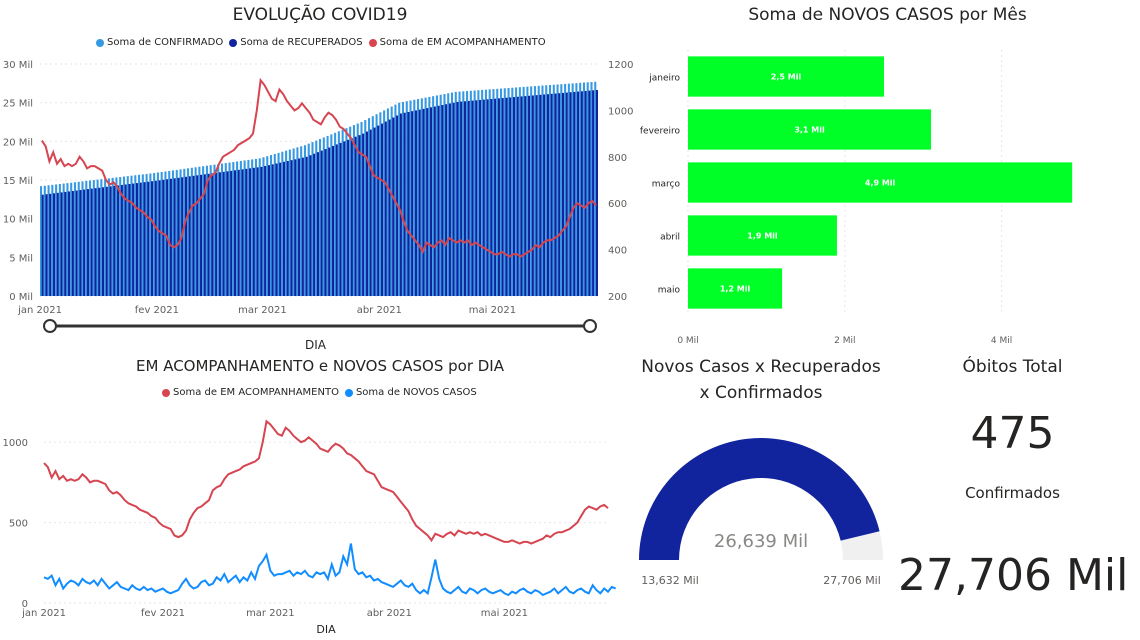 This screenshot has width=1140, height=640. Describe the element at coordinates (18, 524) in the screenshot. I see `y-tick-label: 500` at that location.